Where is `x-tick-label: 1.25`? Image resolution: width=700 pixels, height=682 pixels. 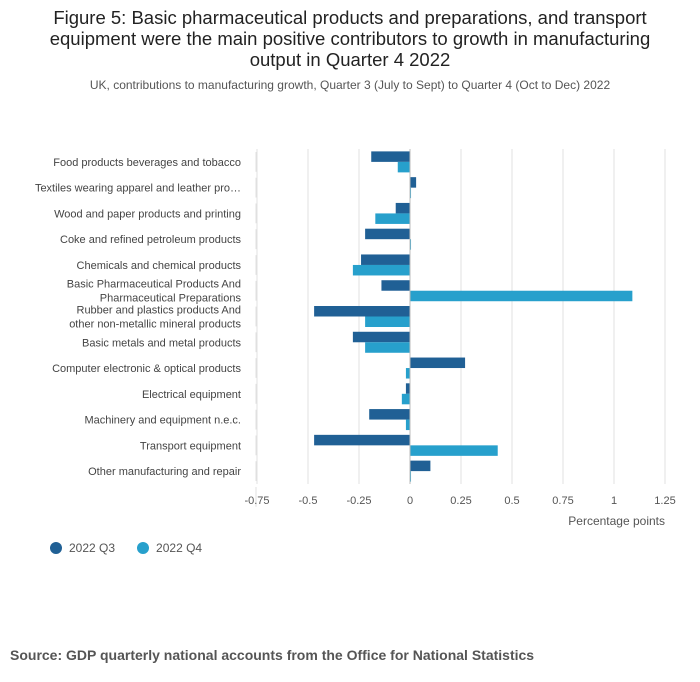 x-tick-label: 1.25 is located at coordinates (664, 501).